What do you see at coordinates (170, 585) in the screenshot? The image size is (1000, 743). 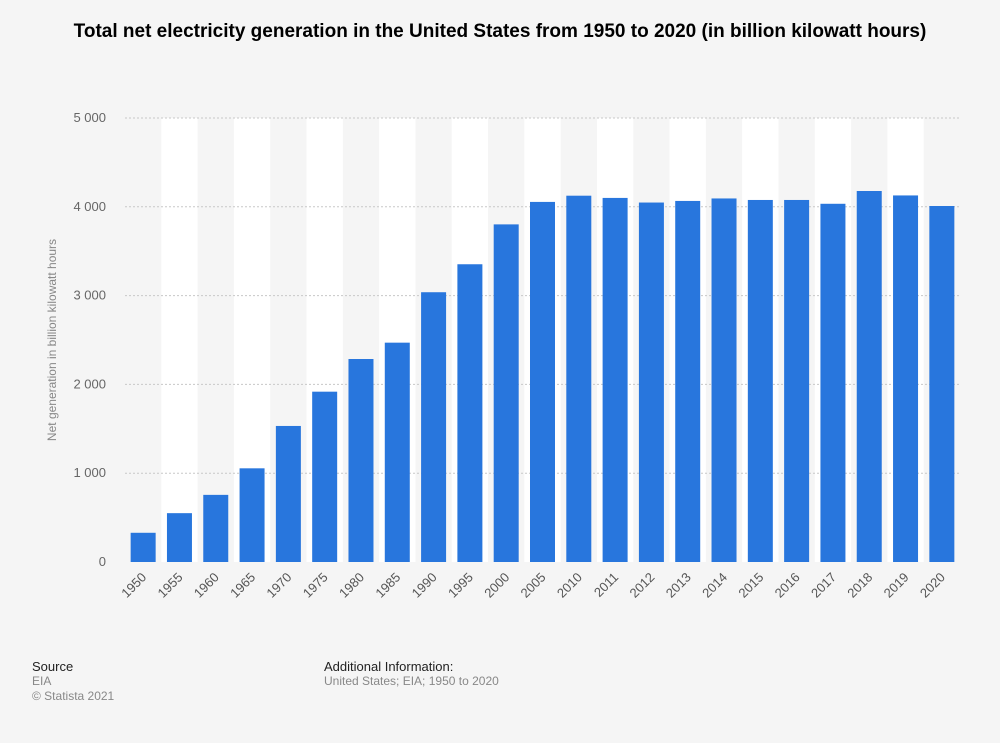 I see `x-tick-label: 1955` at bounding box center [170, 585].